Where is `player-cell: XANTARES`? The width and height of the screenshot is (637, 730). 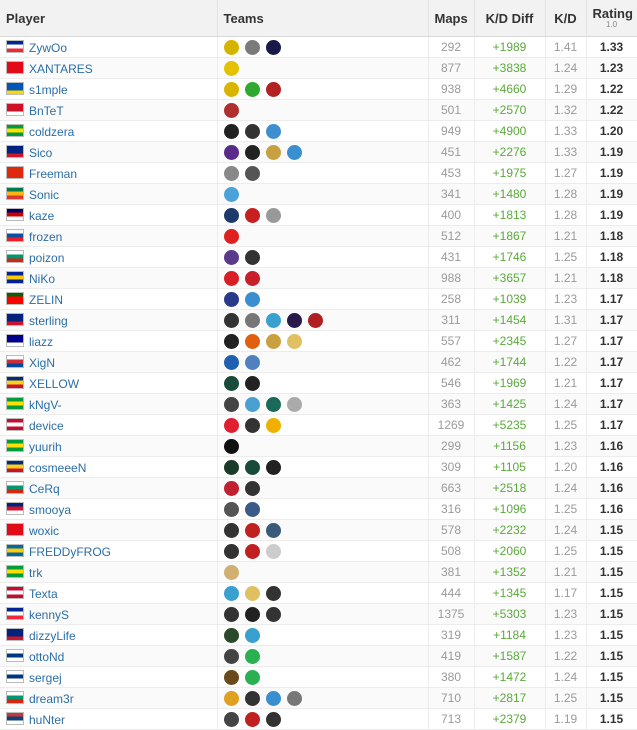 player-cell: XANTARES is located at coordinates (109, 68).